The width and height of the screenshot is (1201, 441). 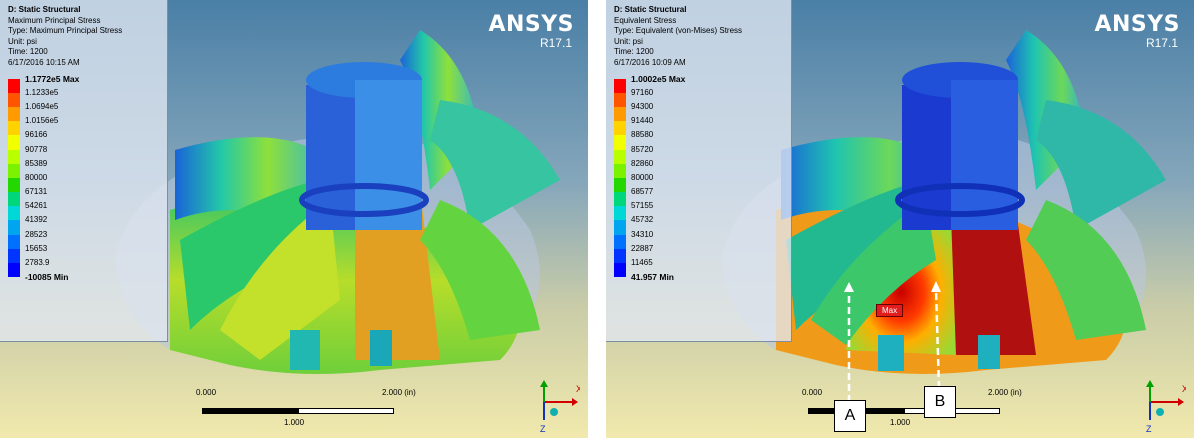 I want to click on brand-version-right: R17.1, so click(x=1161, y=43).